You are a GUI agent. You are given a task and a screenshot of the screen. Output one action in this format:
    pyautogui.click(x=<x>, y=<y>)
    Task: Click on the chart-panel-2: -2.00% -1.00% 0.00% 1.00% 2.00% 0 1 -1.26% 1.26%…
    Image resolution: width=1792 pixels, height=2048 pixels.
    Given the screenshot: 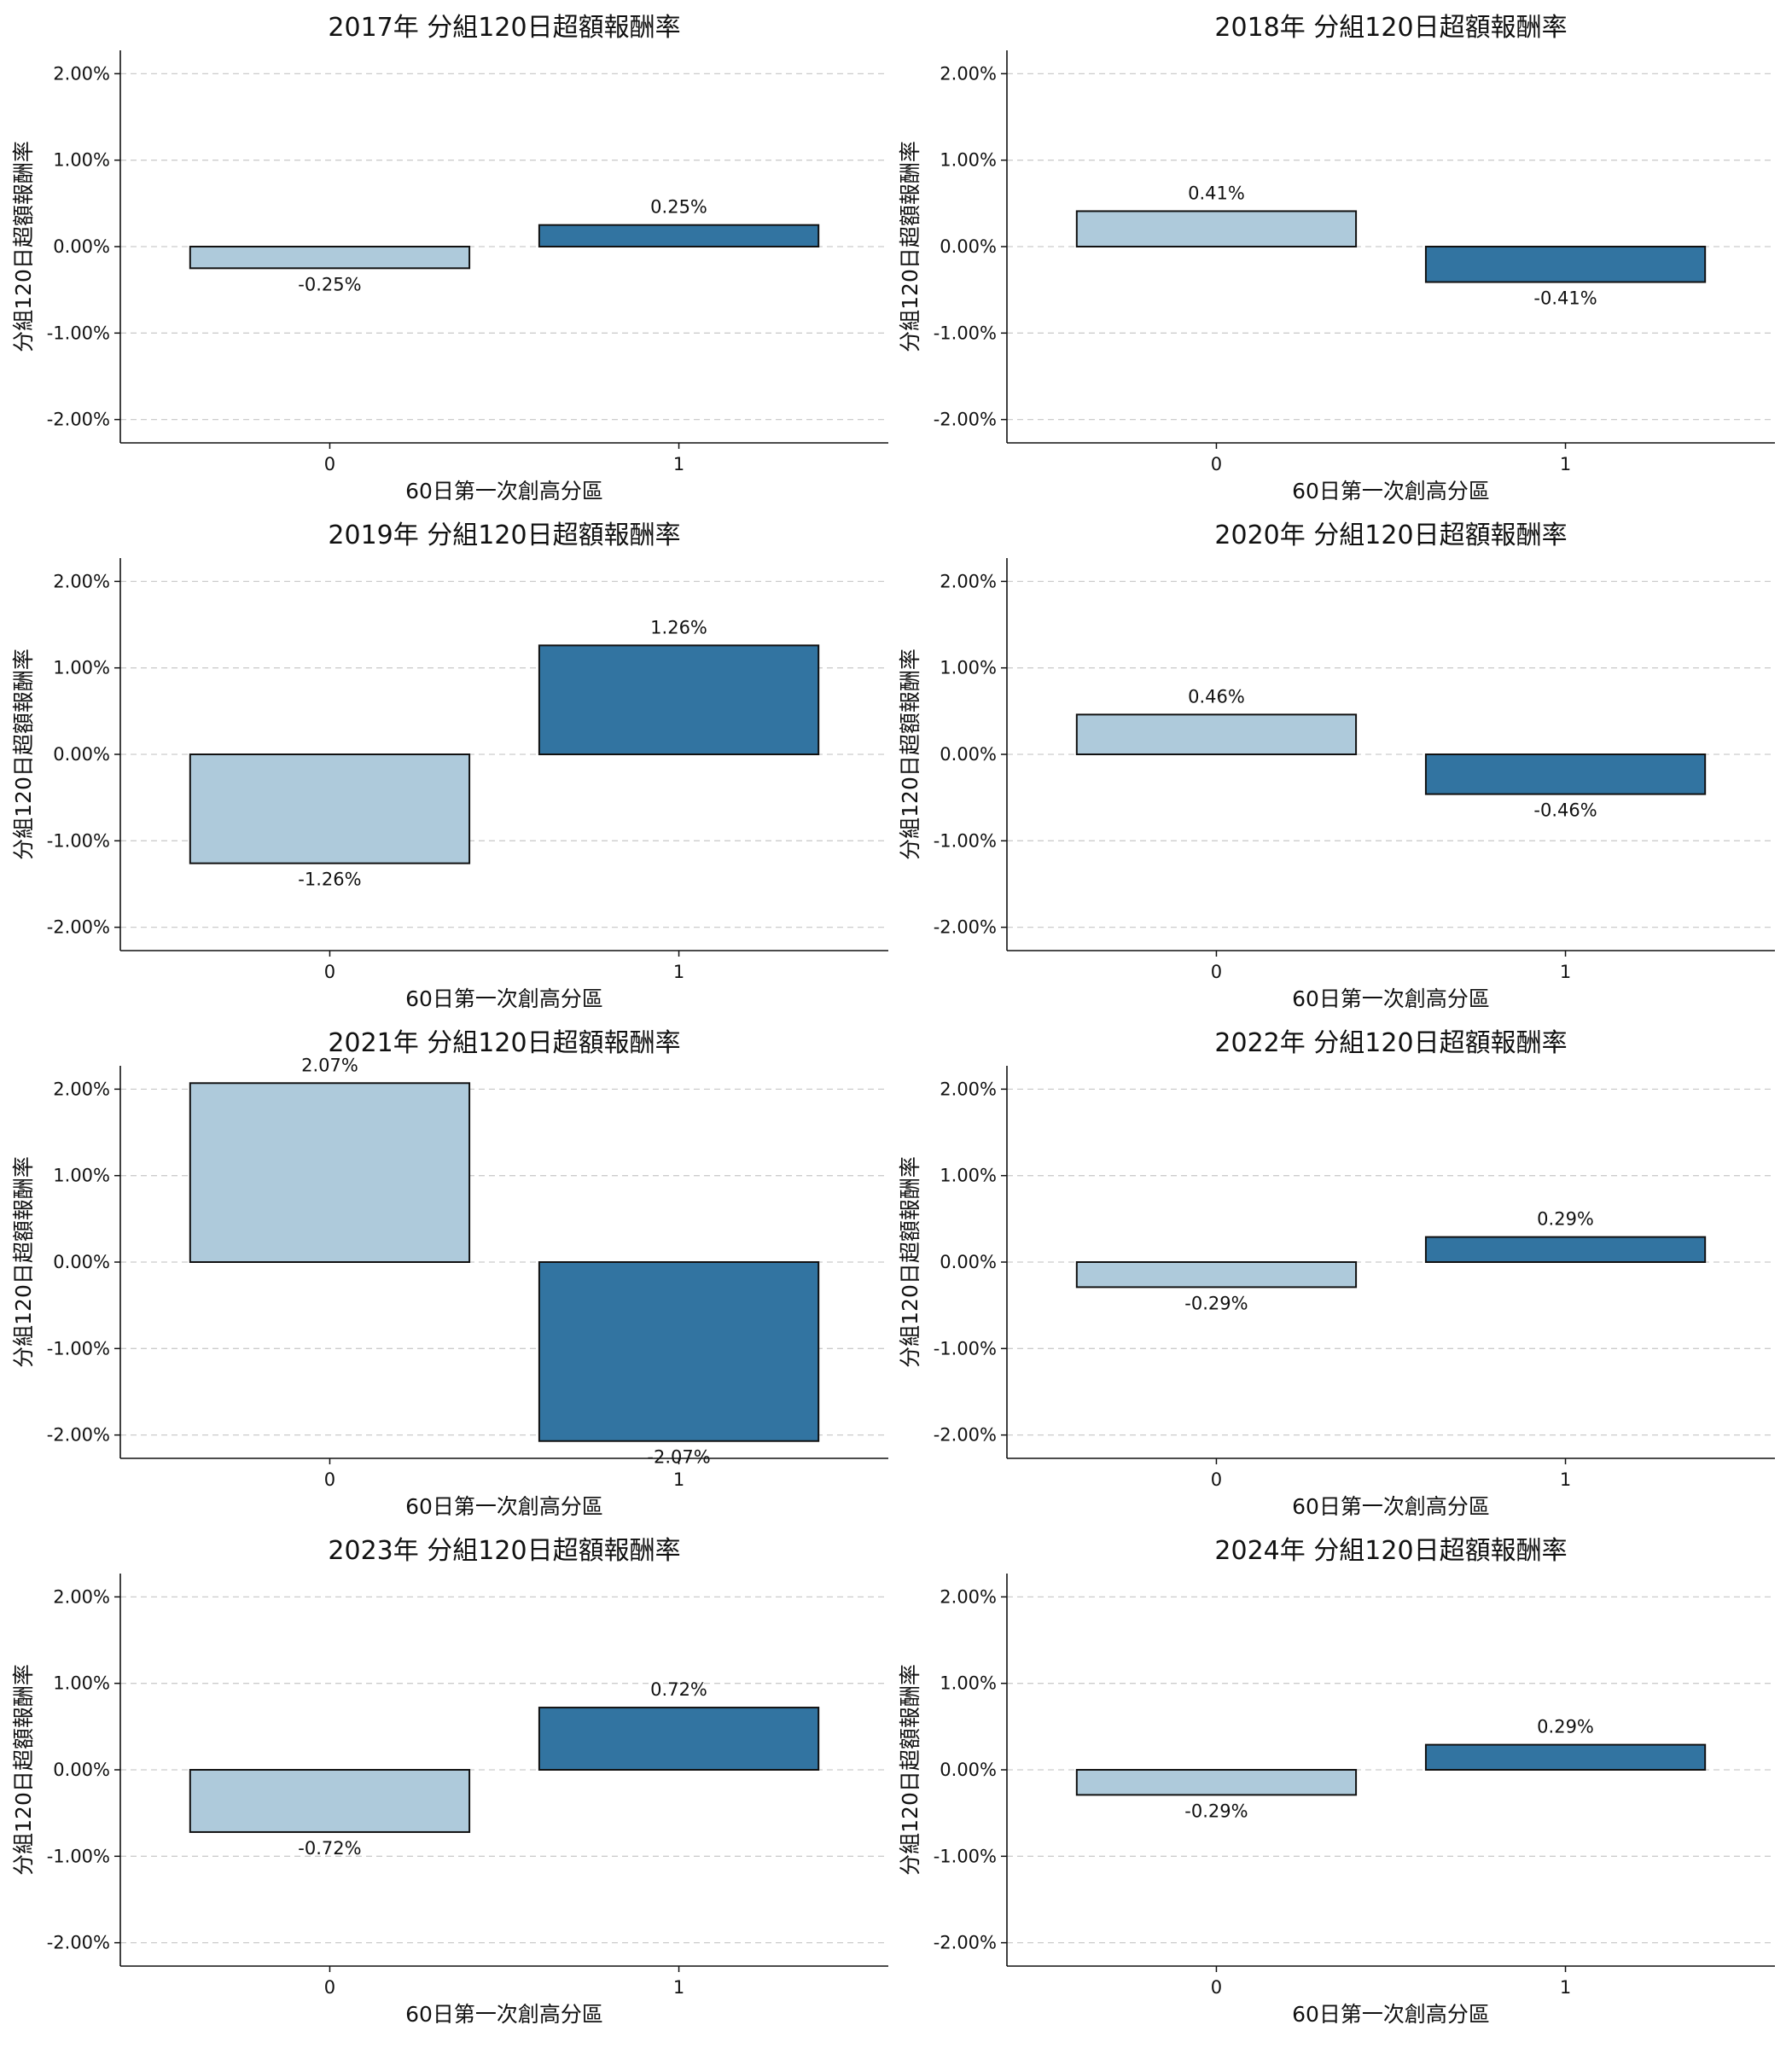 What is the action you would take?
    pyautogui.click(x=450, y=766)
    